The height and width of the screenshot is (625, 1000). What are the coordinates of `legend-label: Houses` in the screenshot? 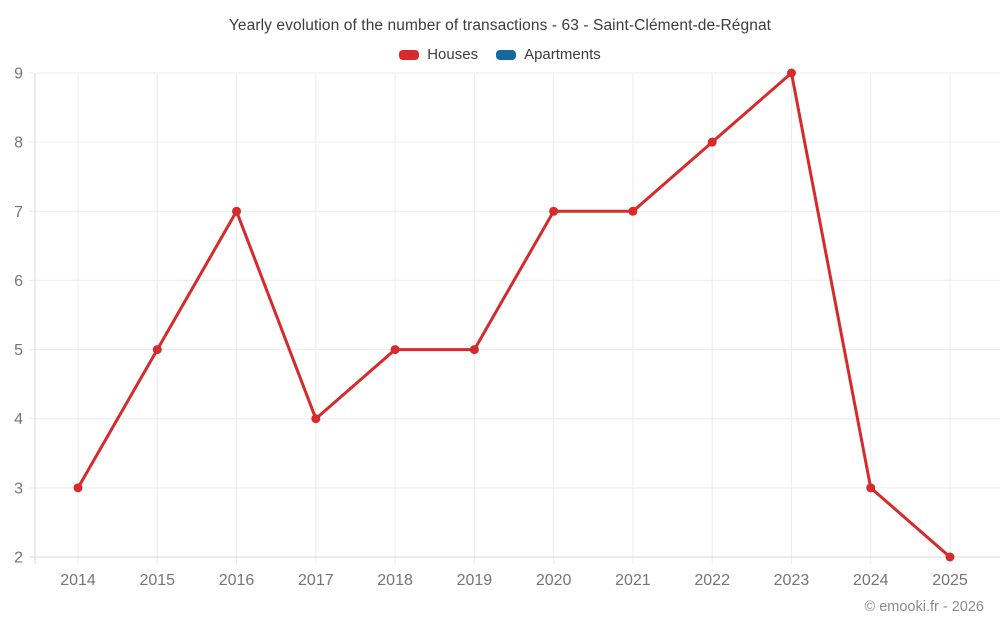 It's located at (453, 54).